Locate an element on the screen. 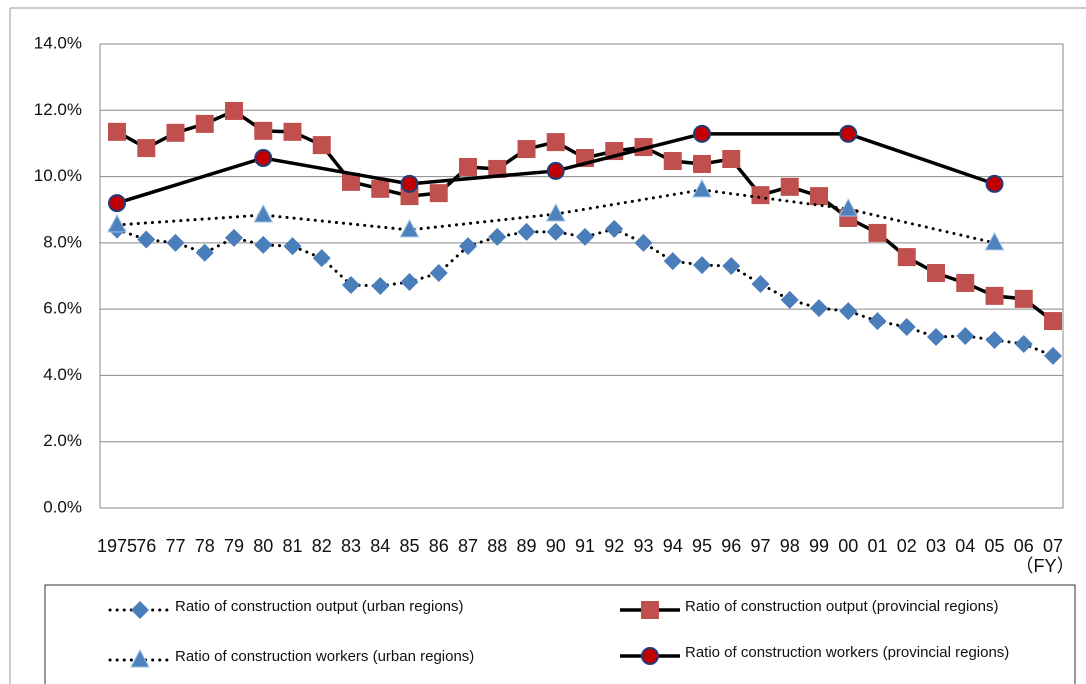 This screenshot has height=684, width=1086. x-tick-label: 77 is located at coordinates (175, 546).